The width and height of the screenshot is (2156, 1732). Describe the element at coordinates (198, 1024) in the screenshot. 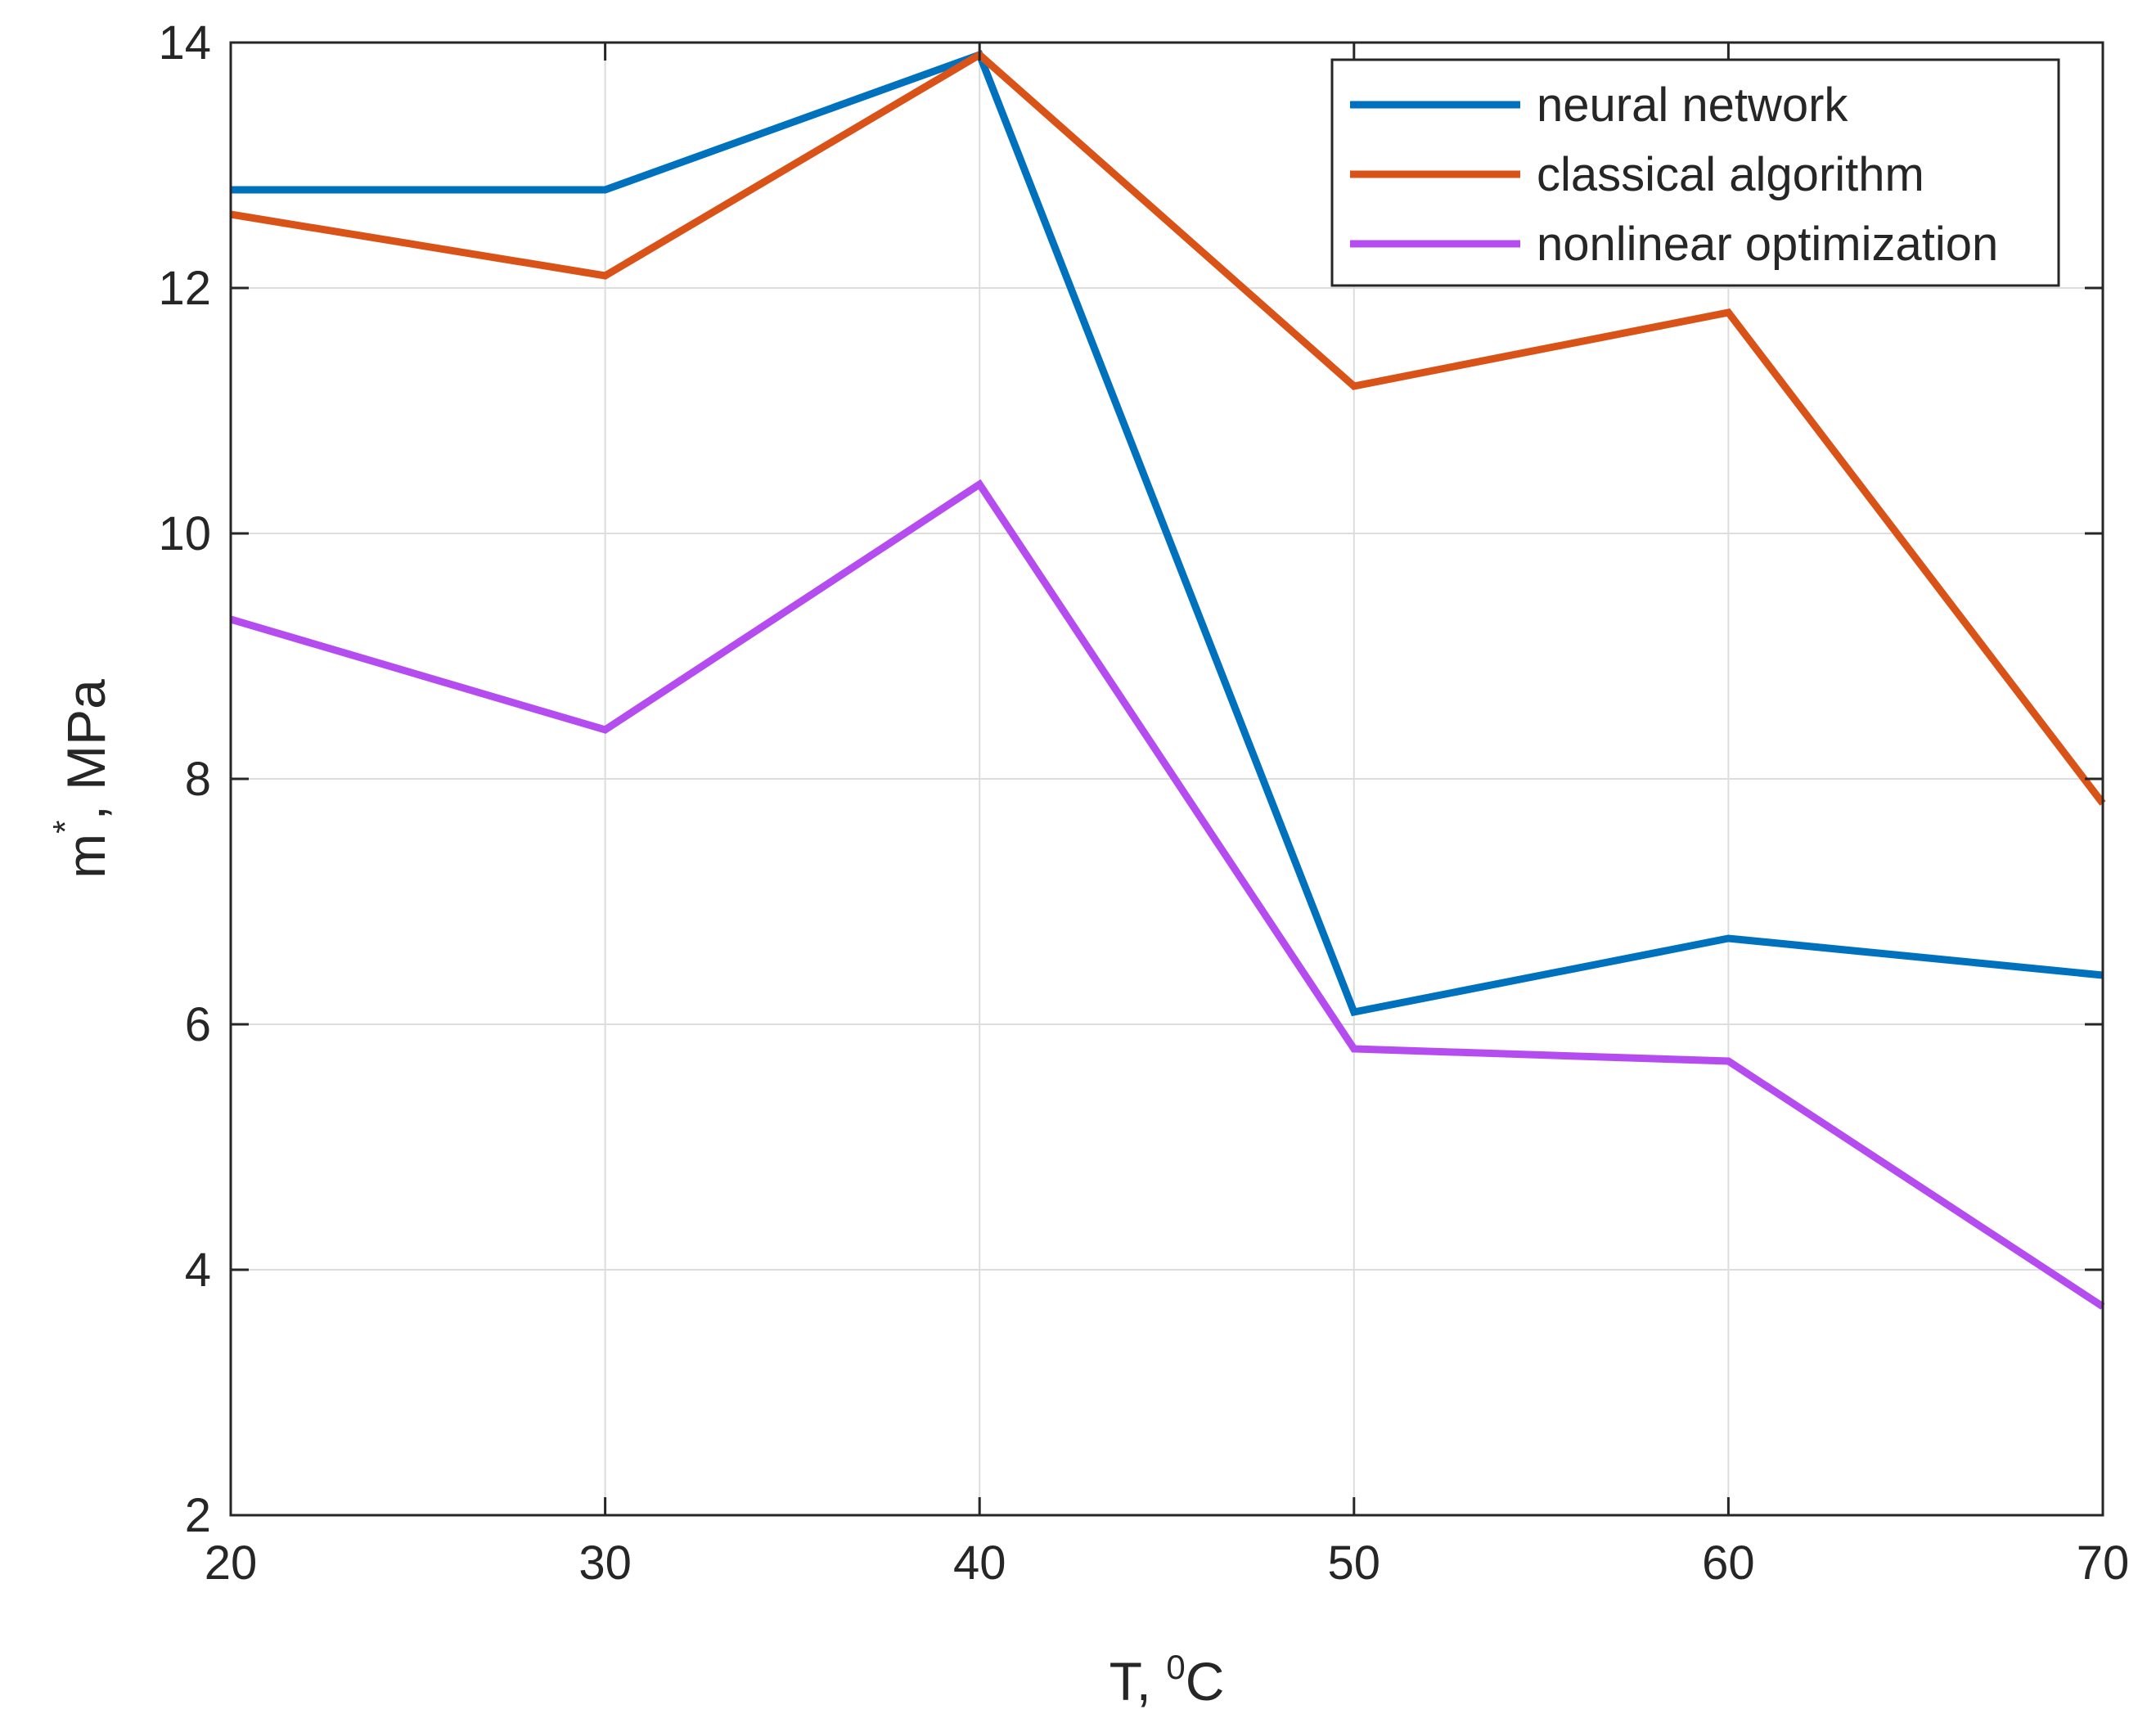

I see `y-tick-label: 6` at that location.